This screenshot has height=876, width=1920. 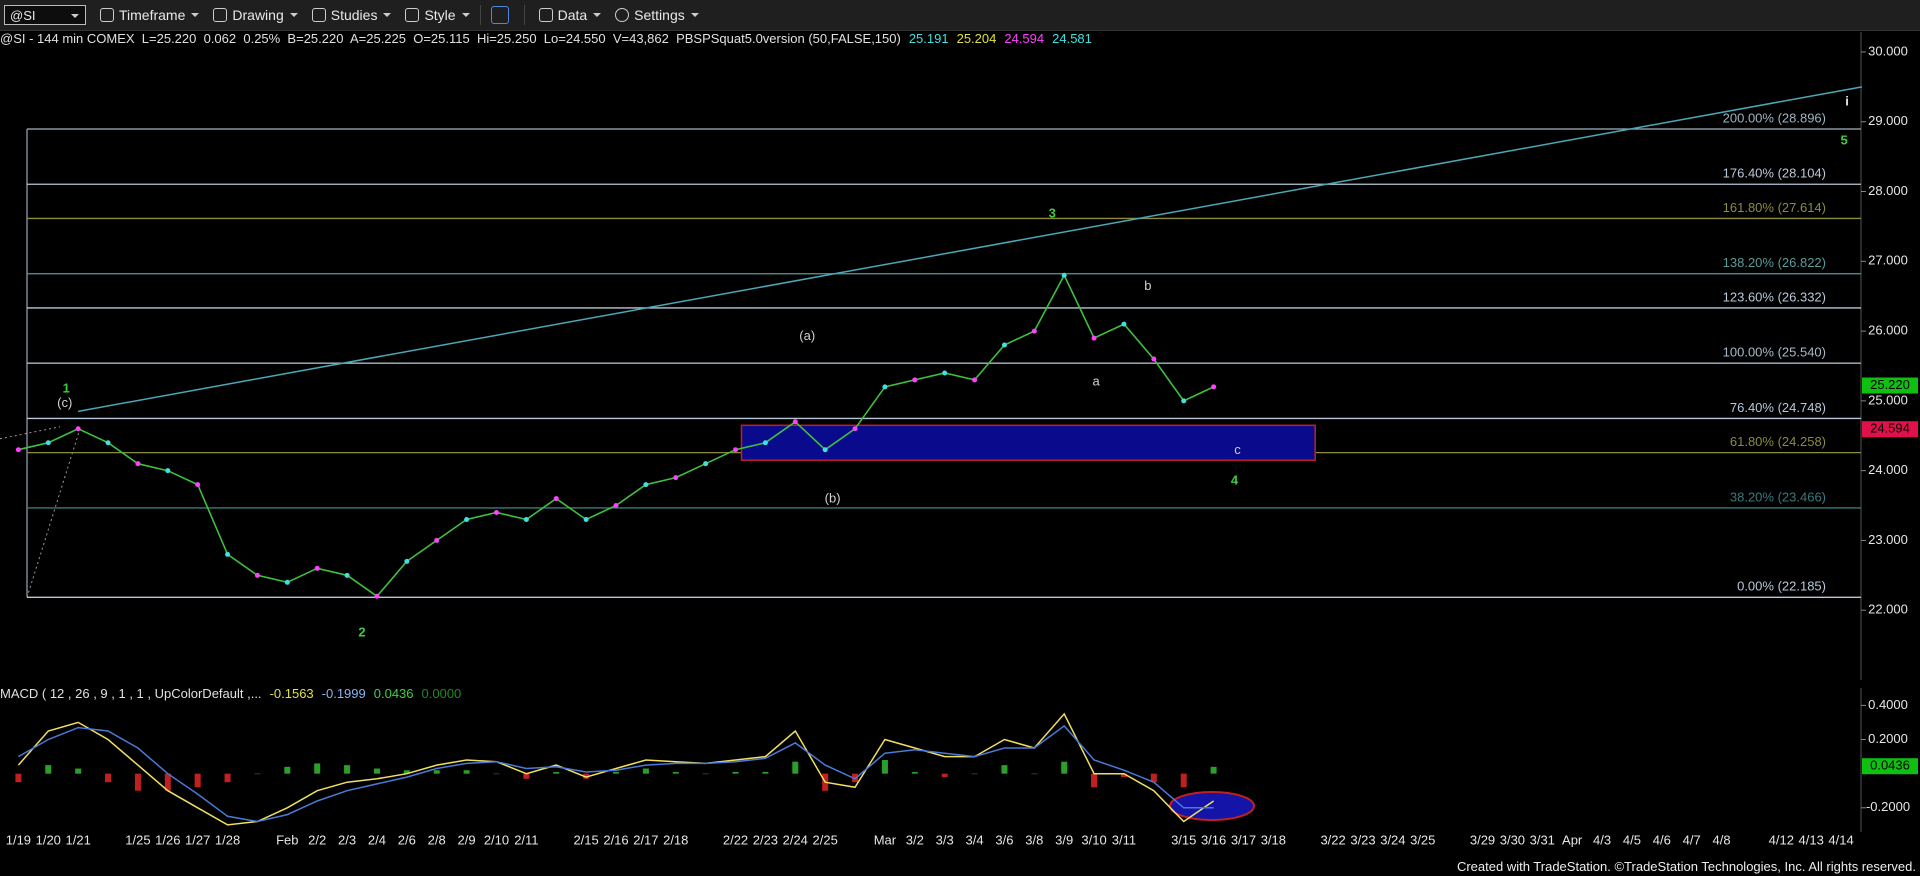 I want to click on x-tick-label: 1/25, so click(x=137, y=839).